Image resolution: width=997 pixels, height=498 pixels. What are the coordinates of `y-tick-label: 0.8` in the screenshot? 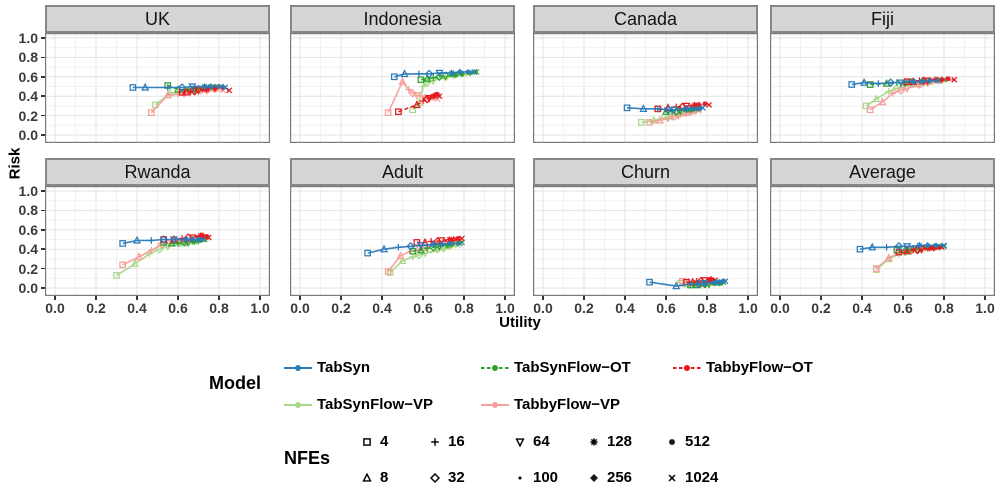 It's located at (28, 210).